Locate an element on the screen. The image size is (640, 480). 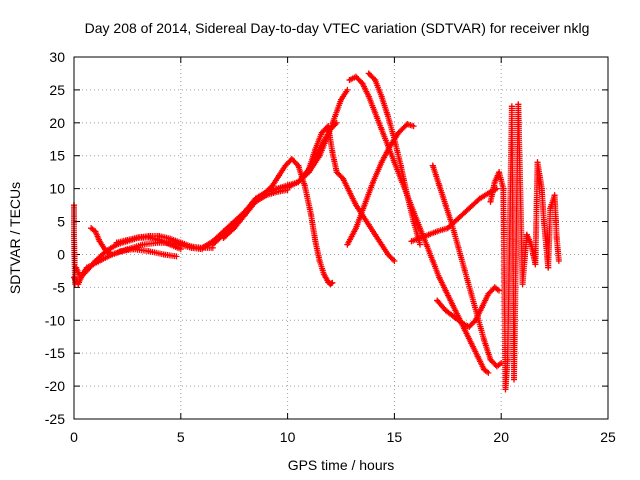
x-tick-label: 25 is located at coordinates (608, 437).